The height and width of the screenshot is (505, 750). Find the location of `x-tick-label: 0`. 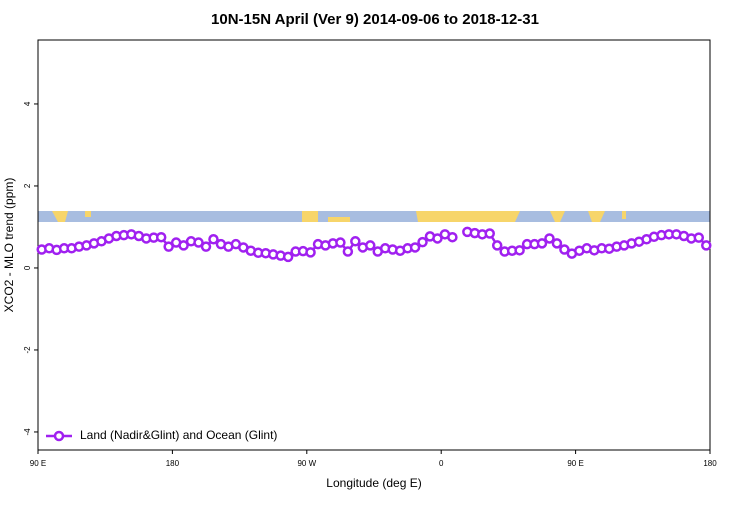

x-tick-label: 0 is located at coordinates (441, 463).